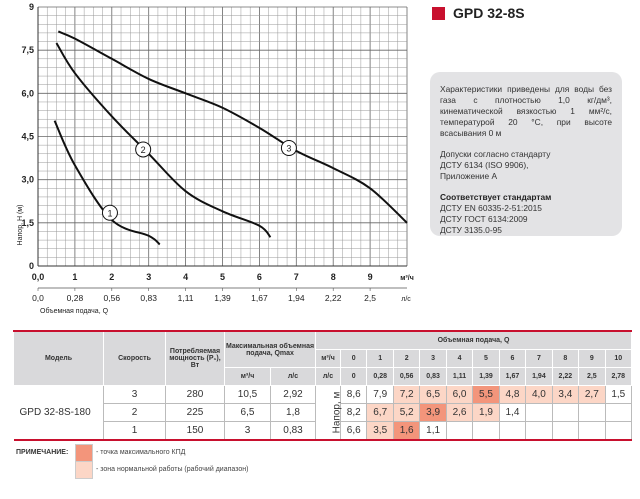  What do you see at coordinates (329, 413) in the screenshot?
I see `head-label-cell: Напор, м` at bounding box center [329, 413].